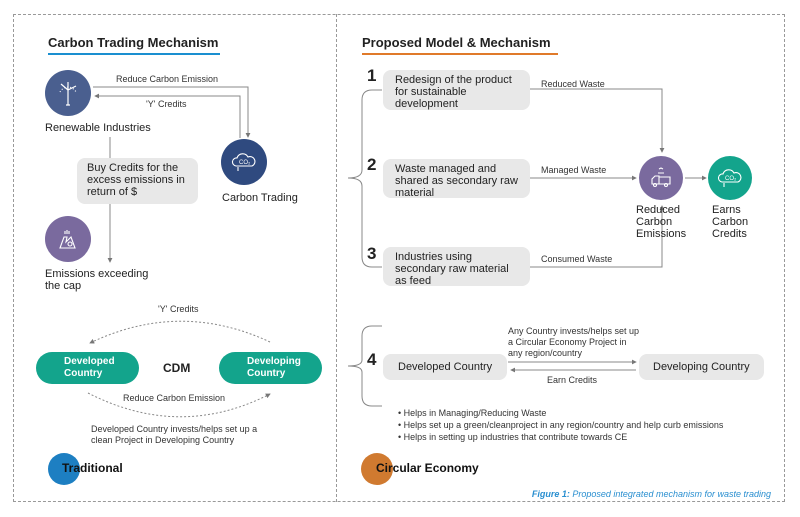 Image resolution: width=800 pixels, height=517 pixels. What do you see at coordinates (179, 405) in the screenshot?
I see `cdm-reduce-arc` at bounding box center [179, 405].